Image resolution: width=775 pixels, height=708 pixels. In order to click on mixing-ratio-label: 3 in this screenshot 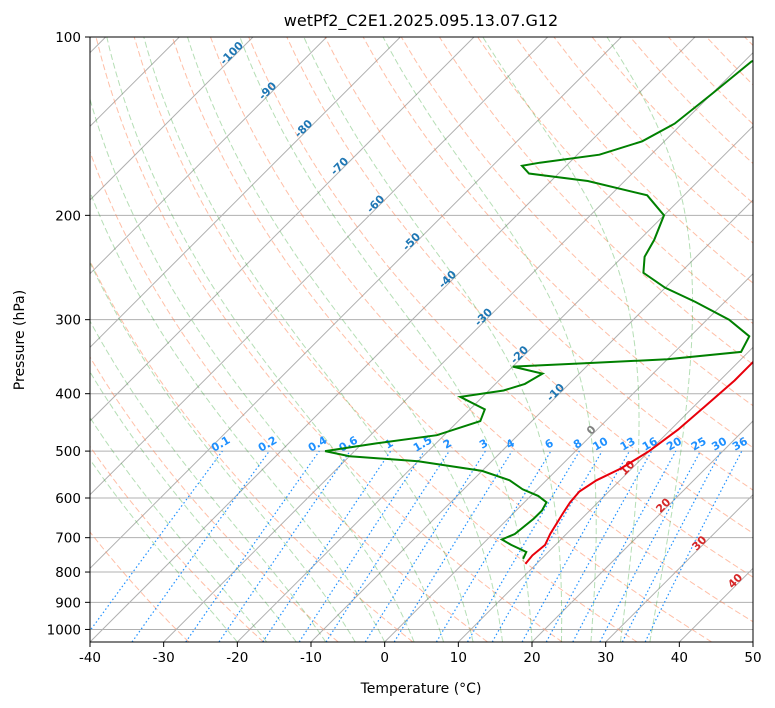, I will do `click(483, 444)`.